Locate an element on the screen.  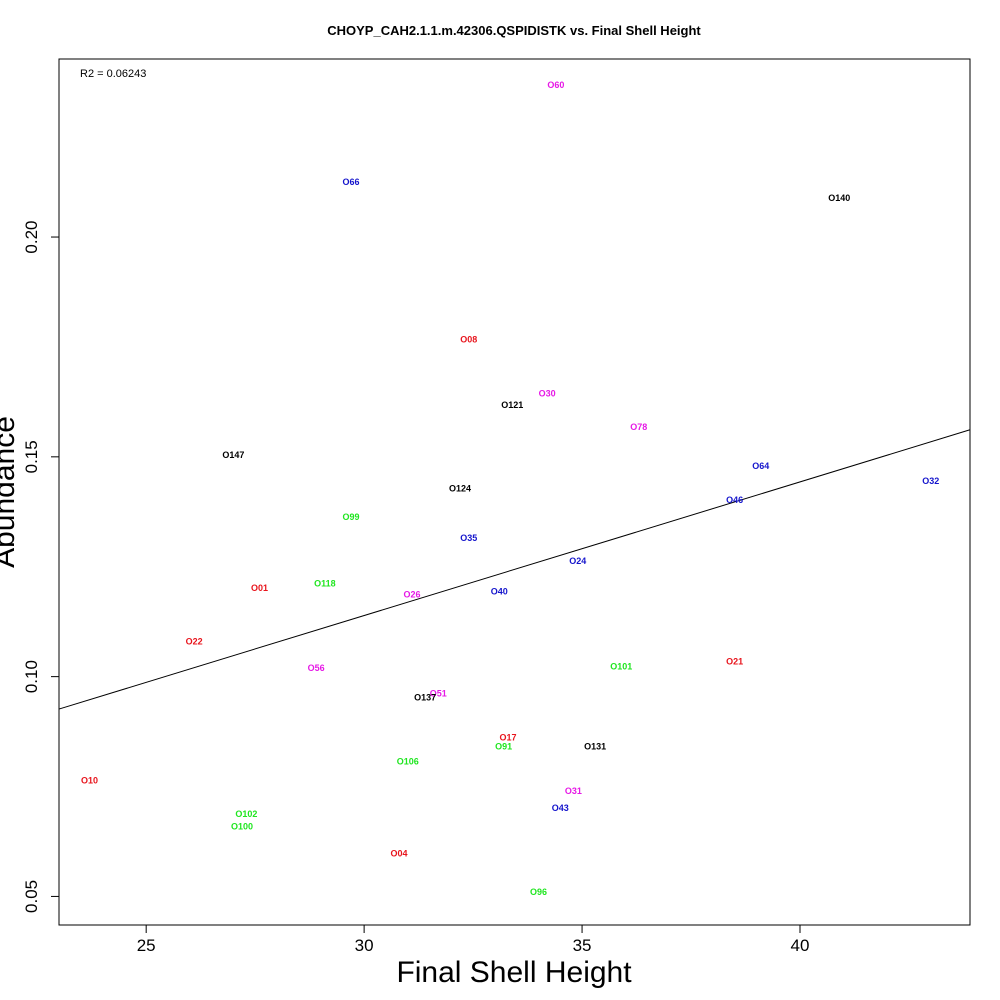
y-axis-label: Abundance is located at coordinates (10, 492).